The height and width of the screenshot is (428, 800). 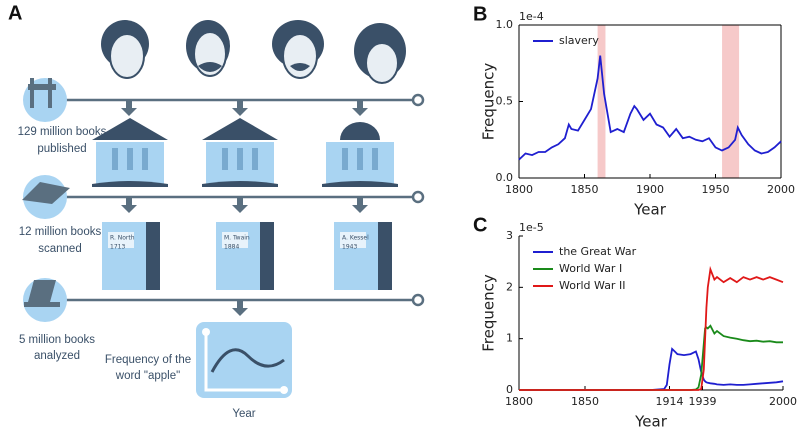 What do you see at coordinates (231, 247) in the screenshot?
I see `book-year: 1884` at bounding box center [231, 247].